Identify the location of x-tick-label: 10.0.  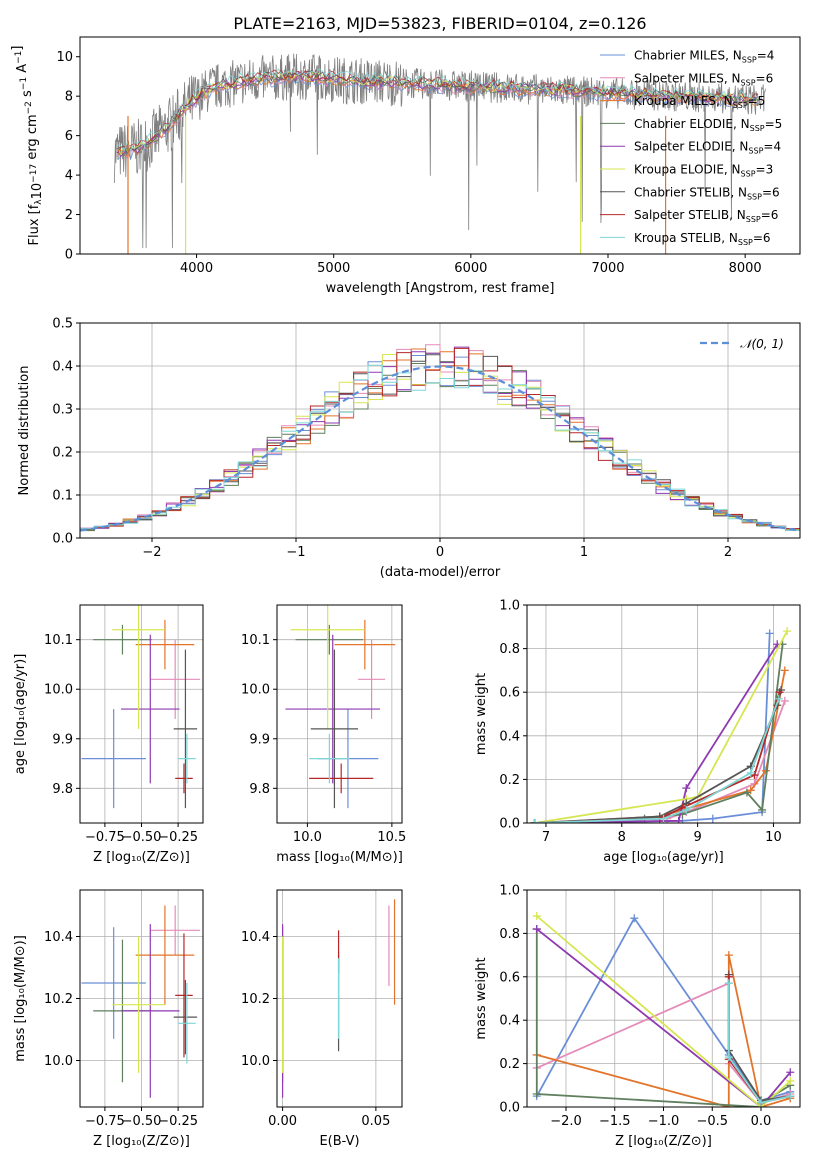
(307, 837).